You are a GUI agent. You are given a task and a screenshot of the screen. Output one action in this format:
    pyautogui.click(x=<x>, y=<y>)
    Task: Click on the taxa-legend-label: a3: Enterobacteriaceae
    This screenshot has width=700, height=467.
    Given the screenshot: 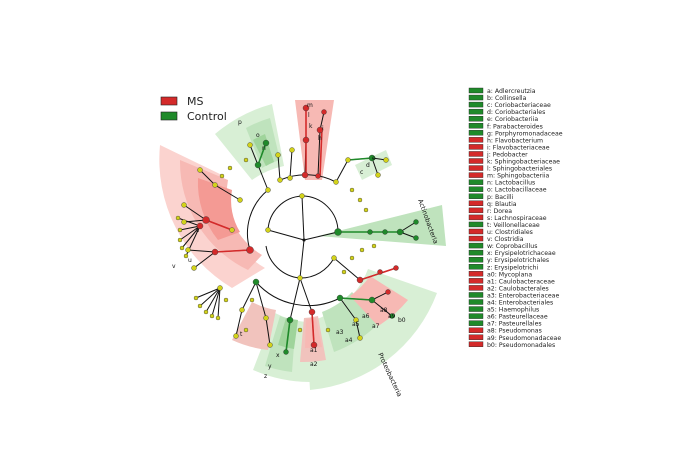 What is the action you would take?
    pyautogui.click(x=523, y=295)
    